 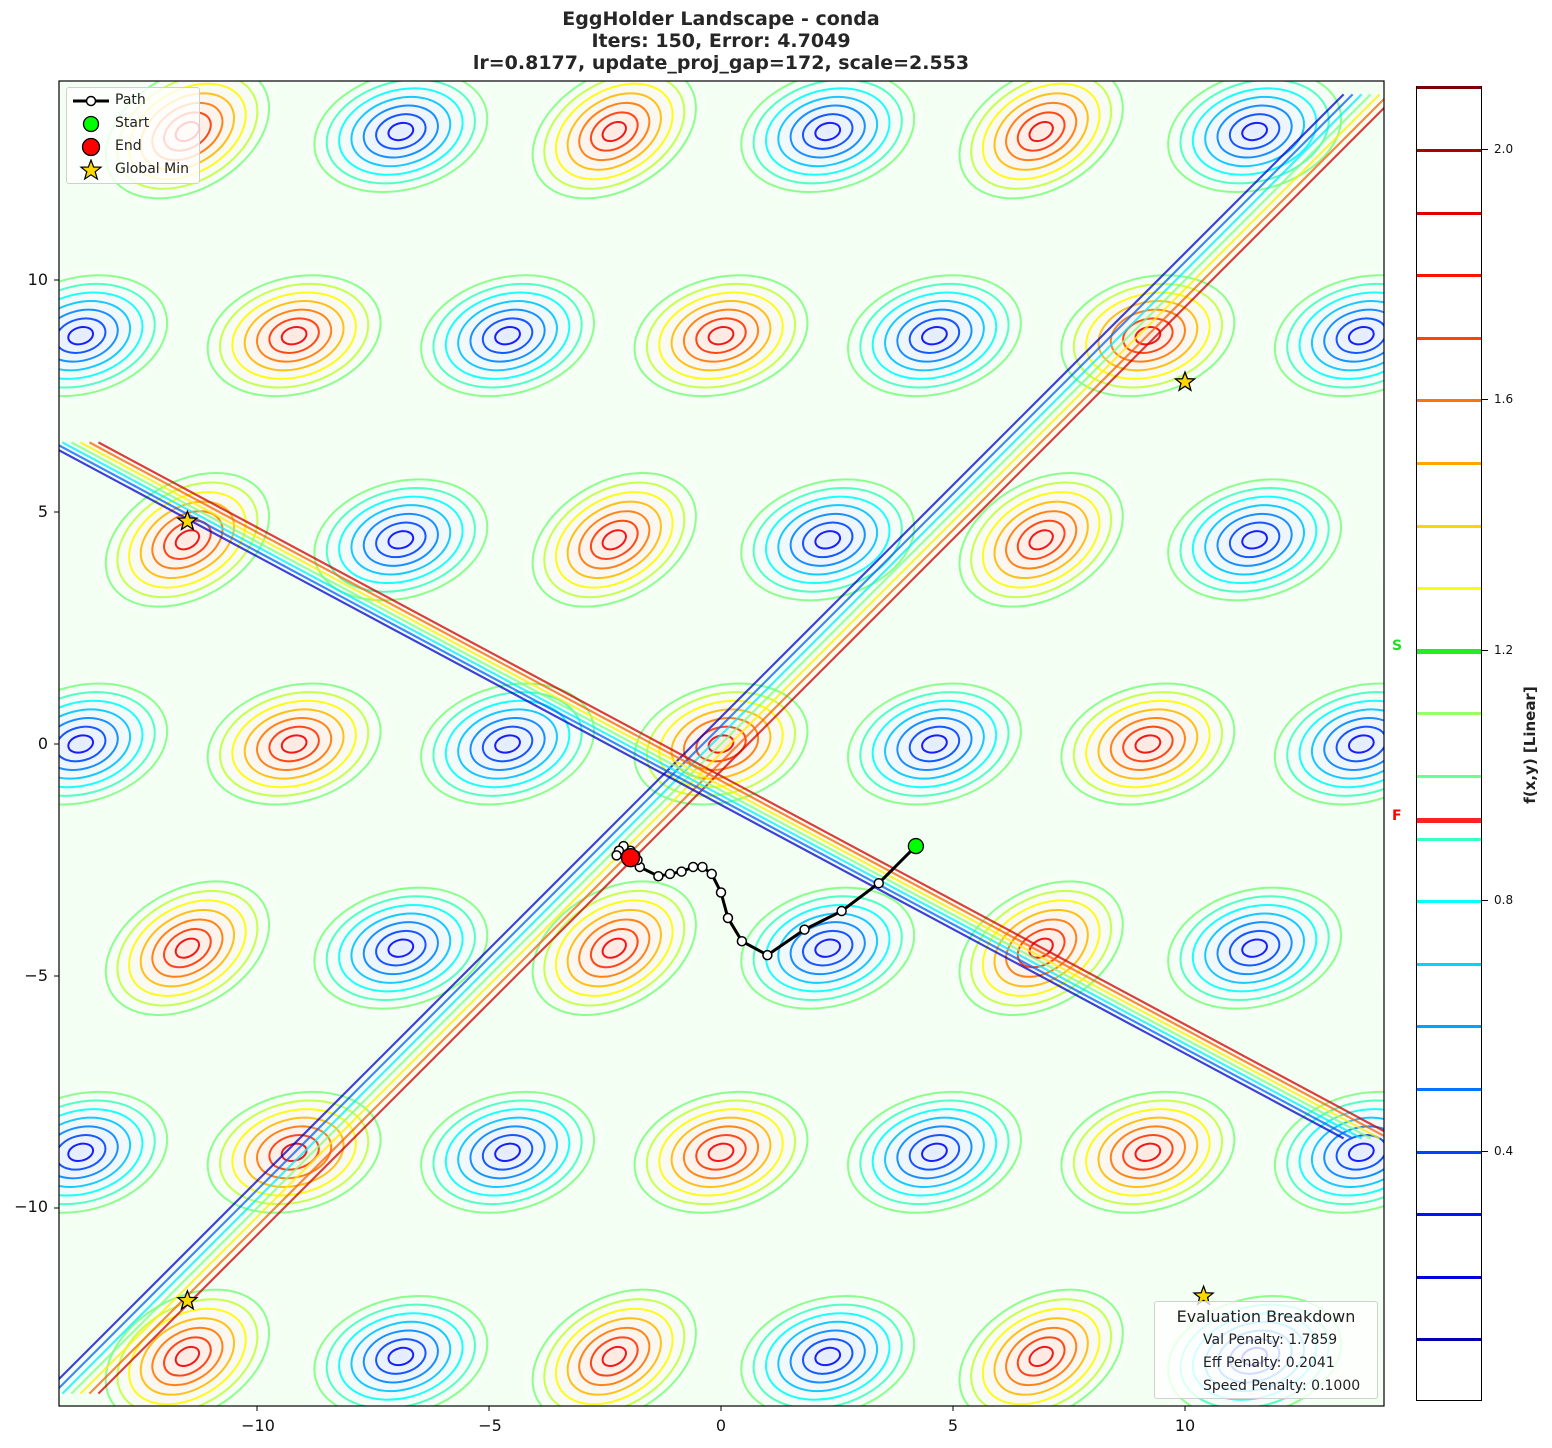 I want to click on legend-item-start: Start, so click(x=133, y=124).